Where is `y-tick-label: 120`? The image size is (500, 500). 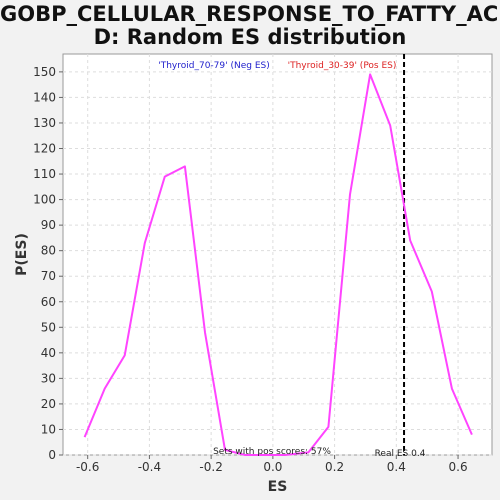 y-tick-label: 120 is located at coordinates (44, 149).